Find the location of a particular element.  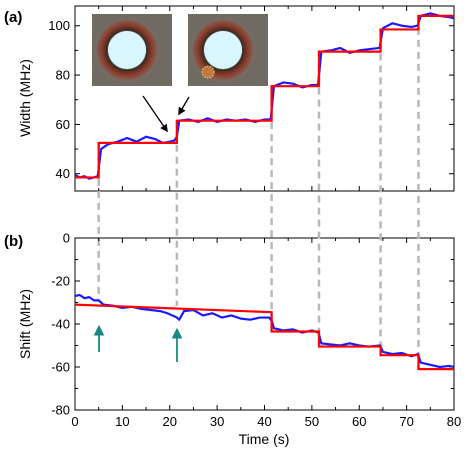

xlabel-b: Time (s) is located at coordinates (264, 439).